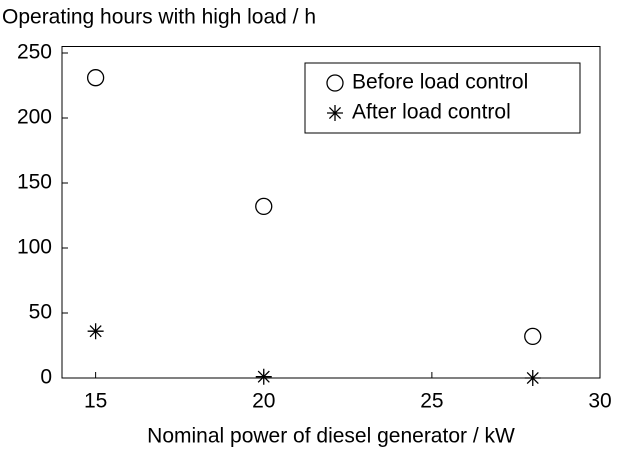  I want to click on legend-label: Before load control, so click(440, 82).